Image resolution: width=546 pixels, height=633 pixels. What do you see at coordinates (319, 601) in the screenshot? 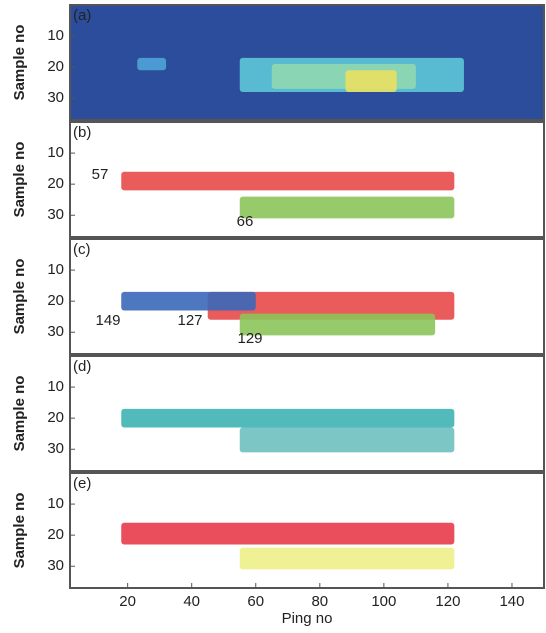
I see `x-tick-label: 80` at bounding box center [319, 601].